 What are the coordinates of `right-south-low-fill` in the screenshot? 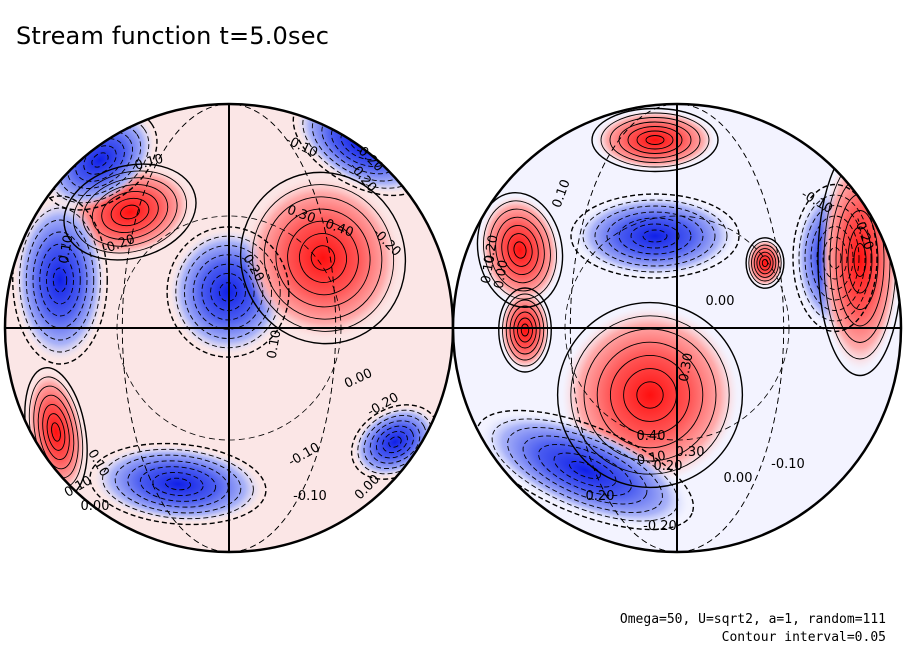 It's located at (585, 470).